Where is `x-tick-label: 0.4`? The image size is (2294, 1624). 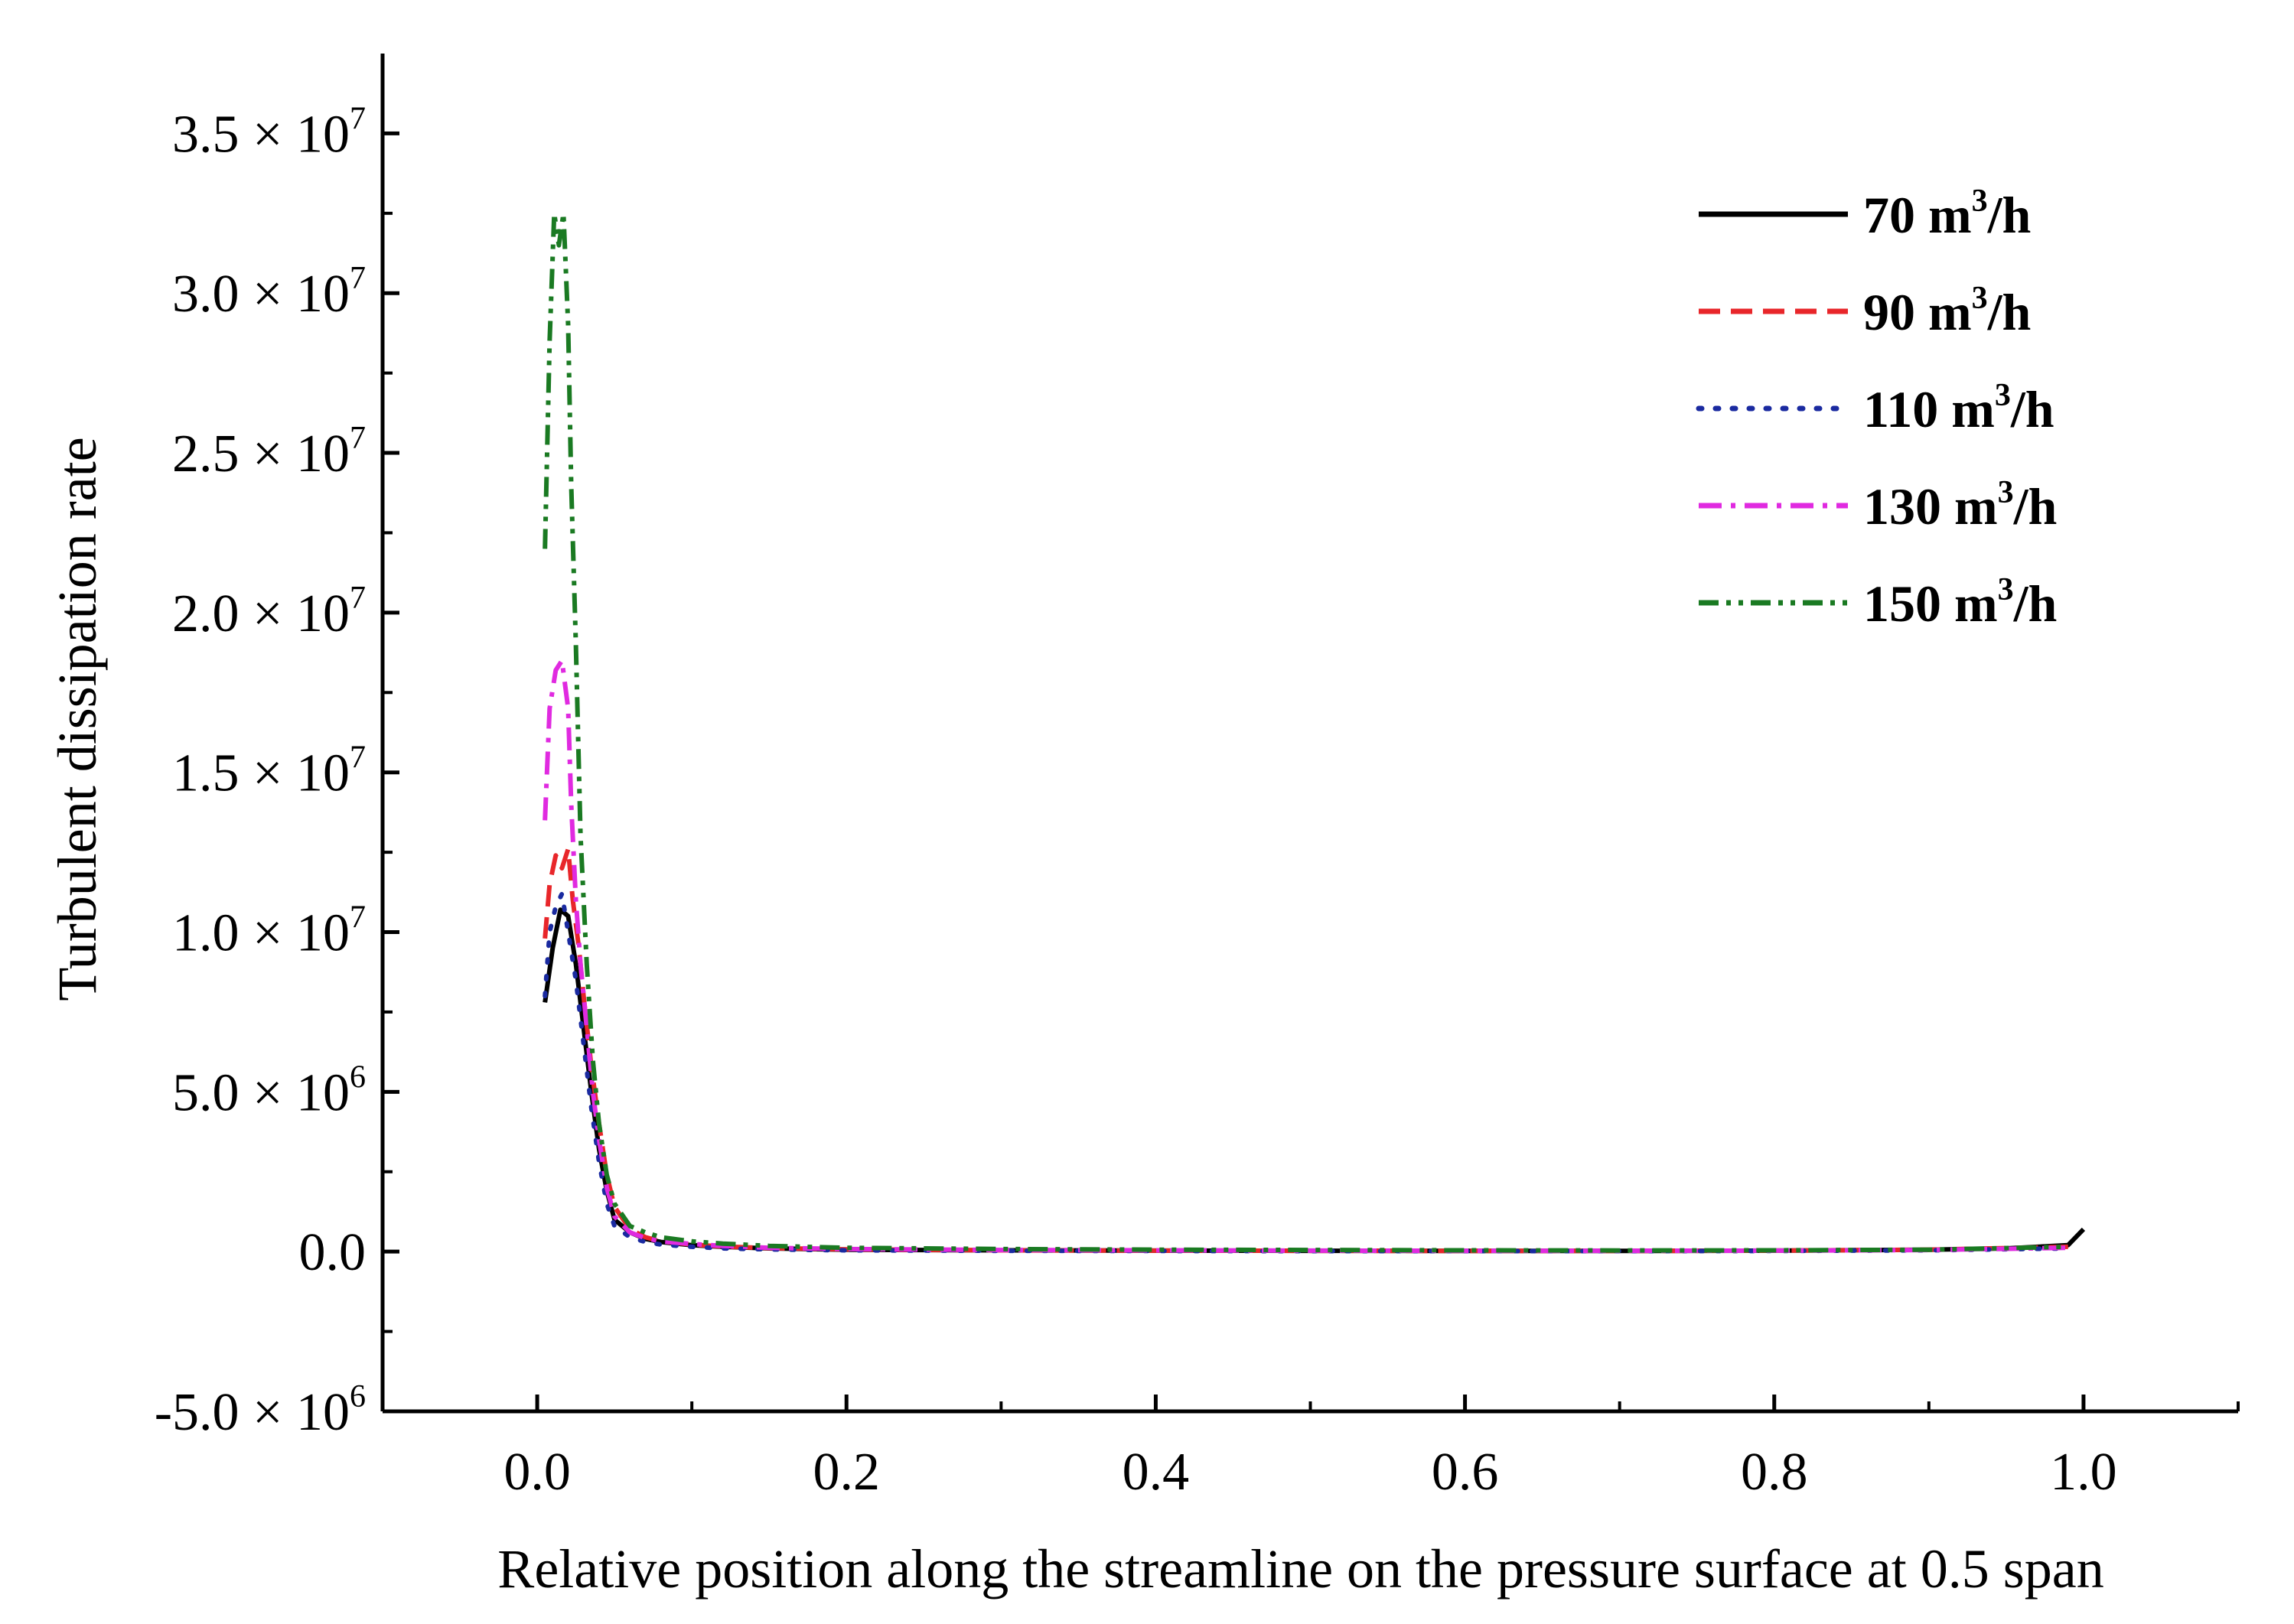
x-tick-label: 0.4 is located at coordinates (1156, 1472).